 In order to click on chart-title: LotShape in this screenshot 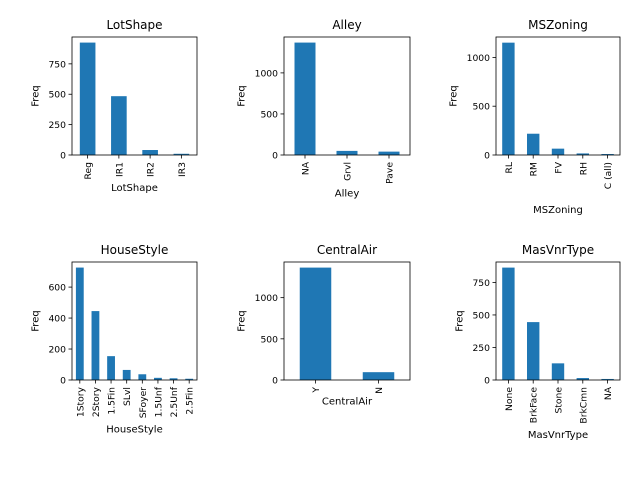, I will do `click(134, 25)`.